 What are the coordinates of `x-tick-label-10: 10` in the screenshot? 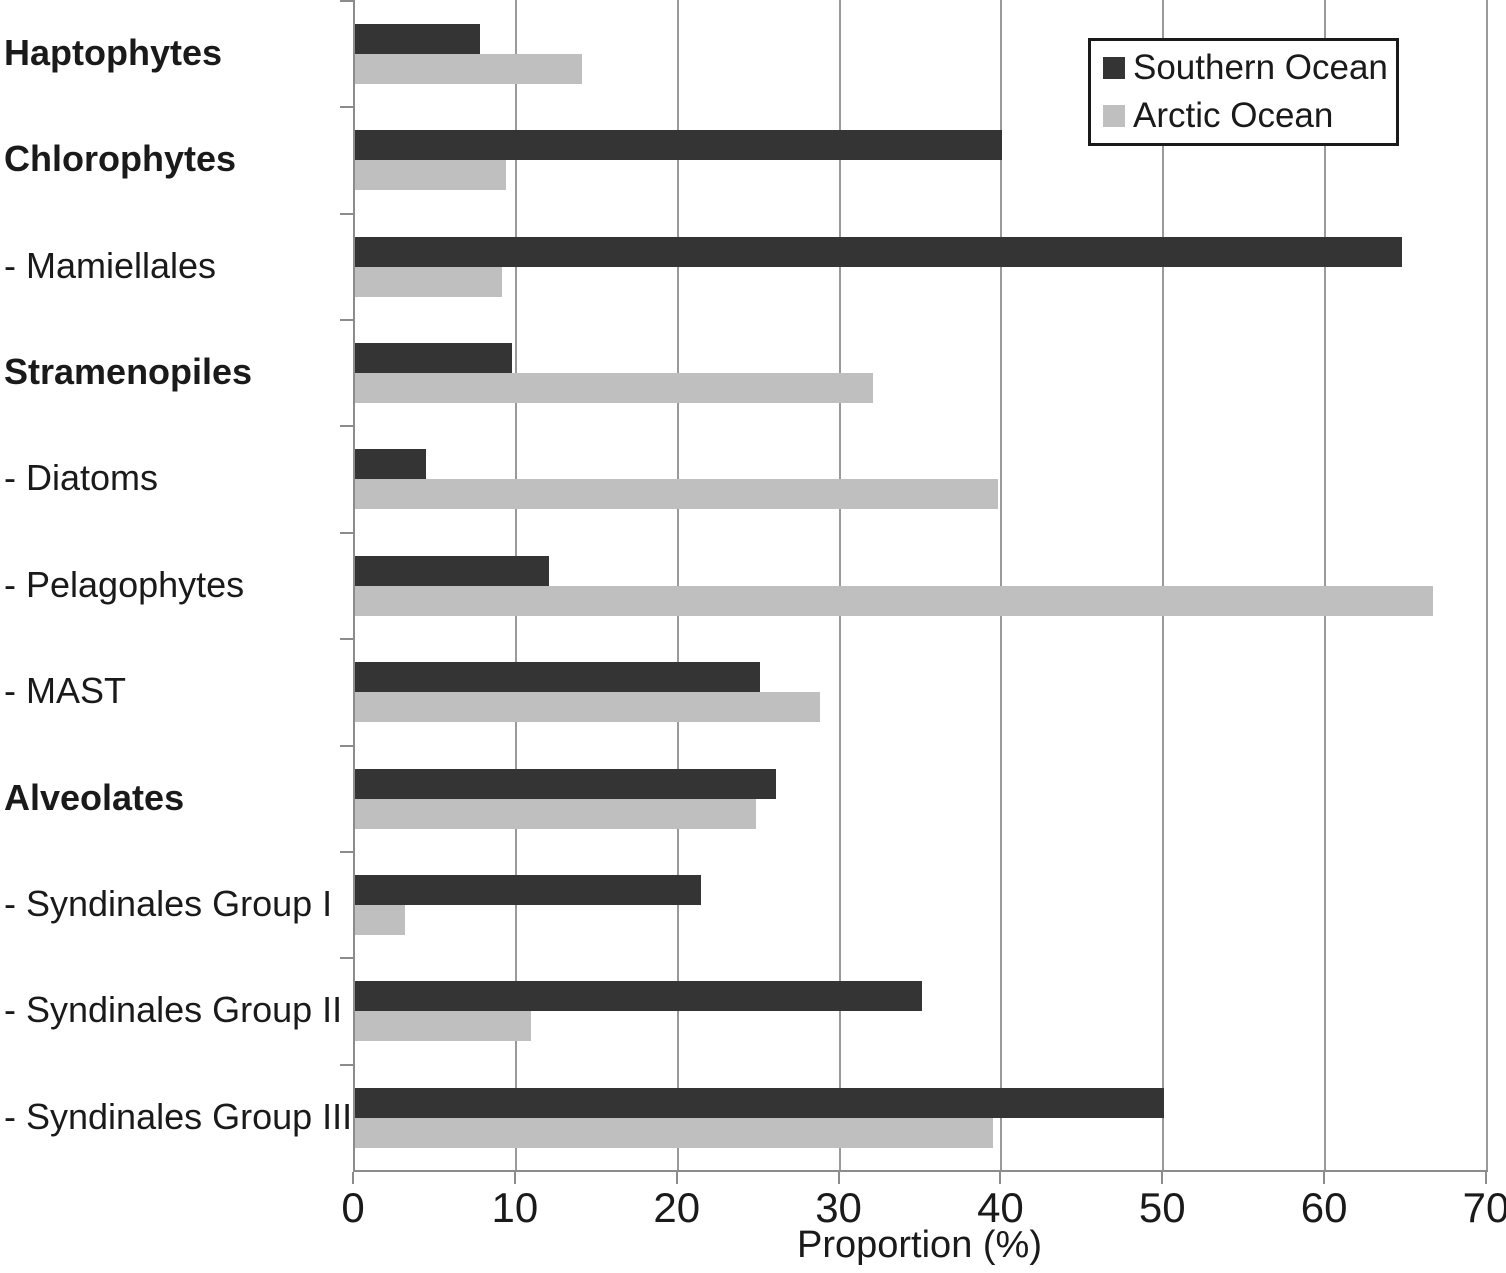 It's located at (515, 1207).